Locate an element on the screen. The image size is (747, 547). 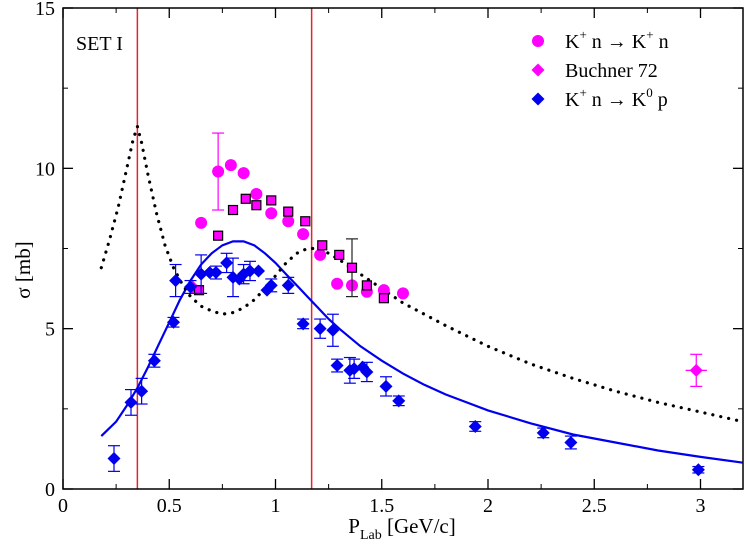
y-tick-label-0: 0 is located at coordinates (50, 490).